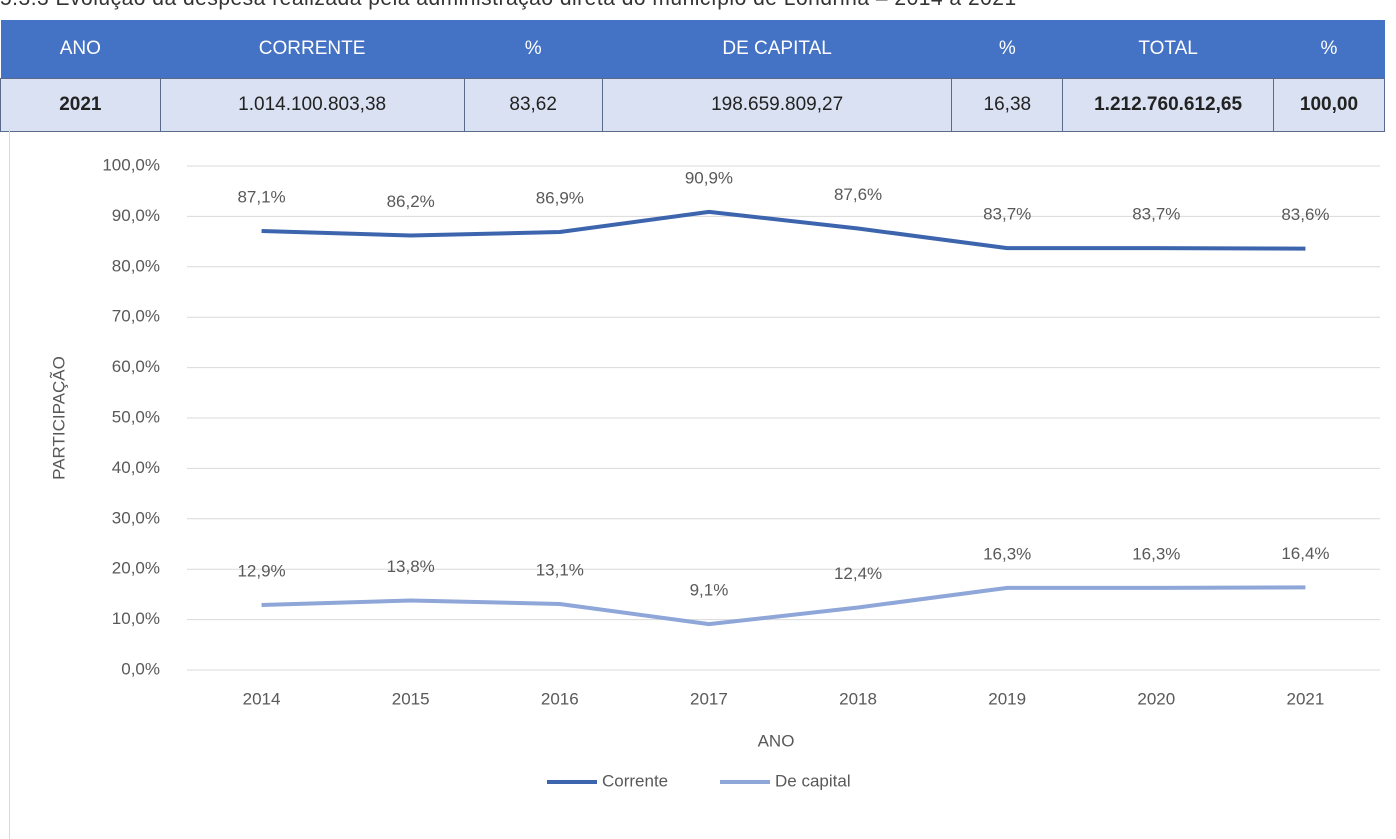  Describe the element at coordinates (1007, 698) in the screenshot. I see `x-tick-label: 2019` at that location.